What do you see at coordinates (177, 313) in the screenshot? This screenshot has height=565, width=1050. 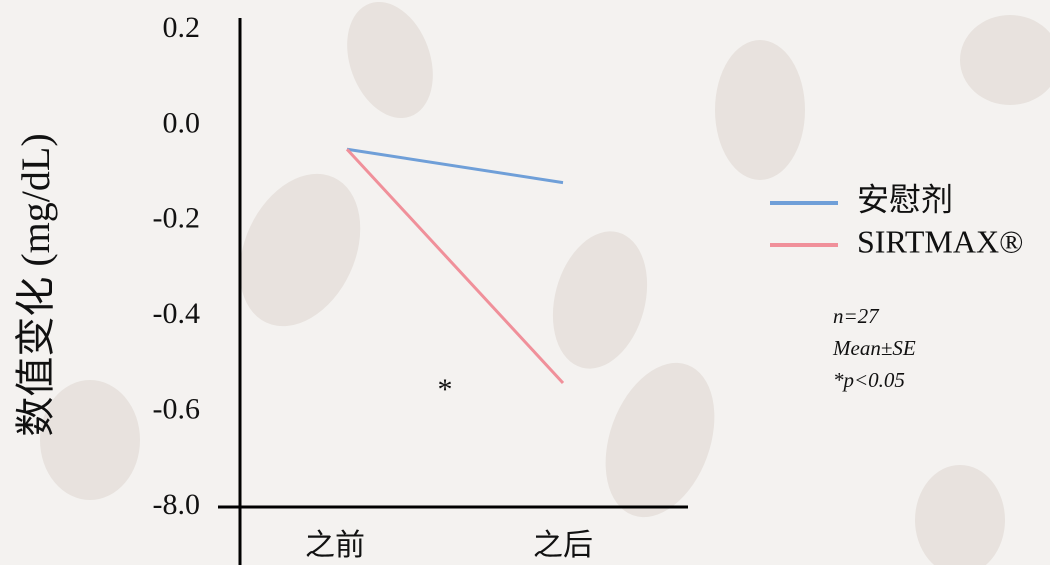 I see `y-tick-label: -0.4` at bounding box center [177, 313].